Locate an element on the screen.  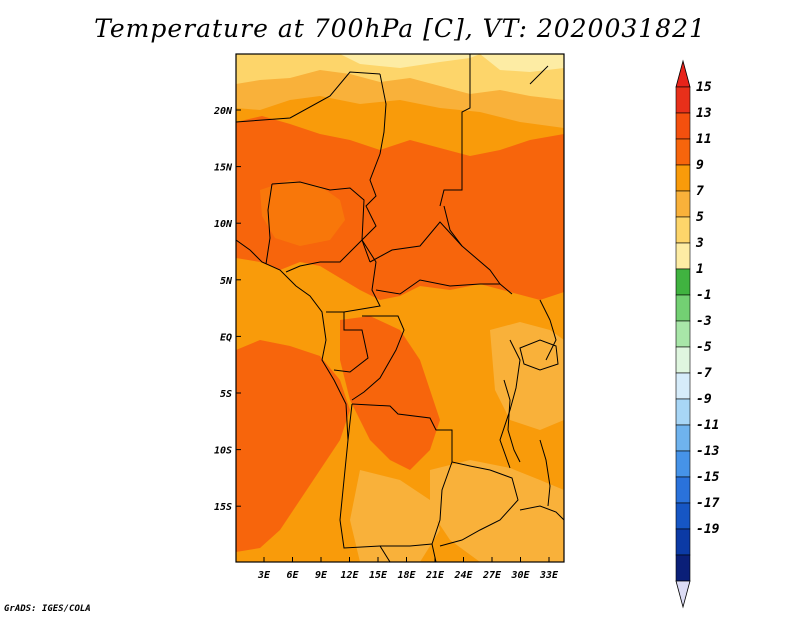
colorbar-label: 3 is located at coordinates (699, 243).